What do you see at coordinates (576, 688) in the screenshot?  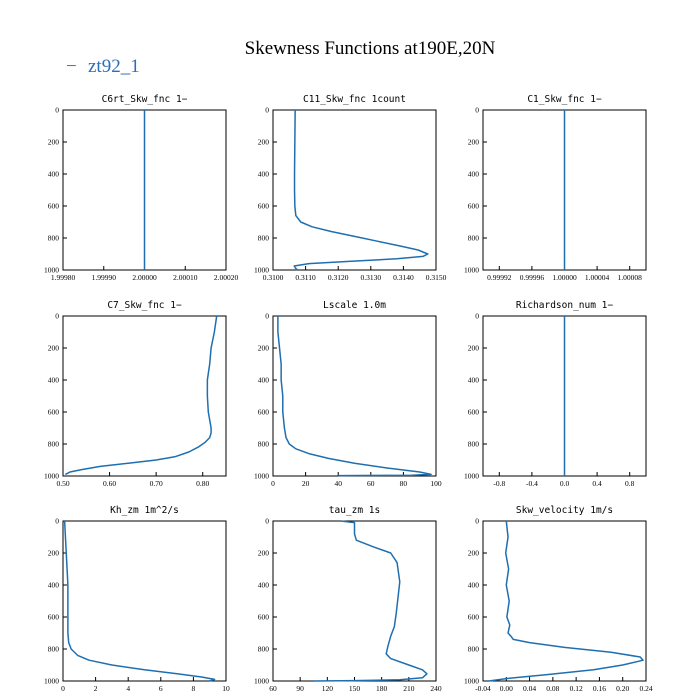 I see `x-tick-label: 0.12` at bounding box center [576, 688].